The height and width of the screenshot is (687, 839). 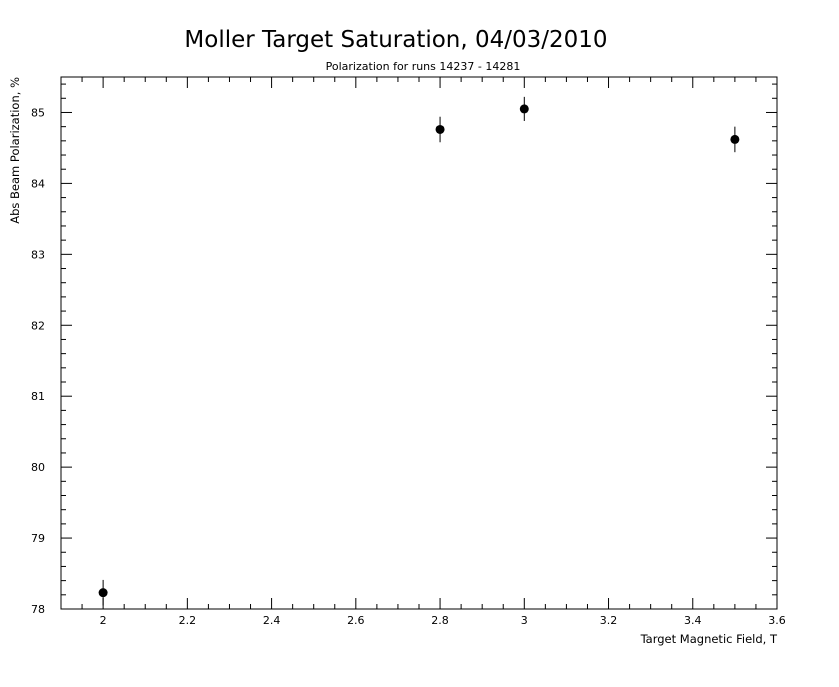 What do you see at coordinates (272, 620) in the screenshot?
I see `x-tick-label: 2.4` at bounding box center [272, 620].